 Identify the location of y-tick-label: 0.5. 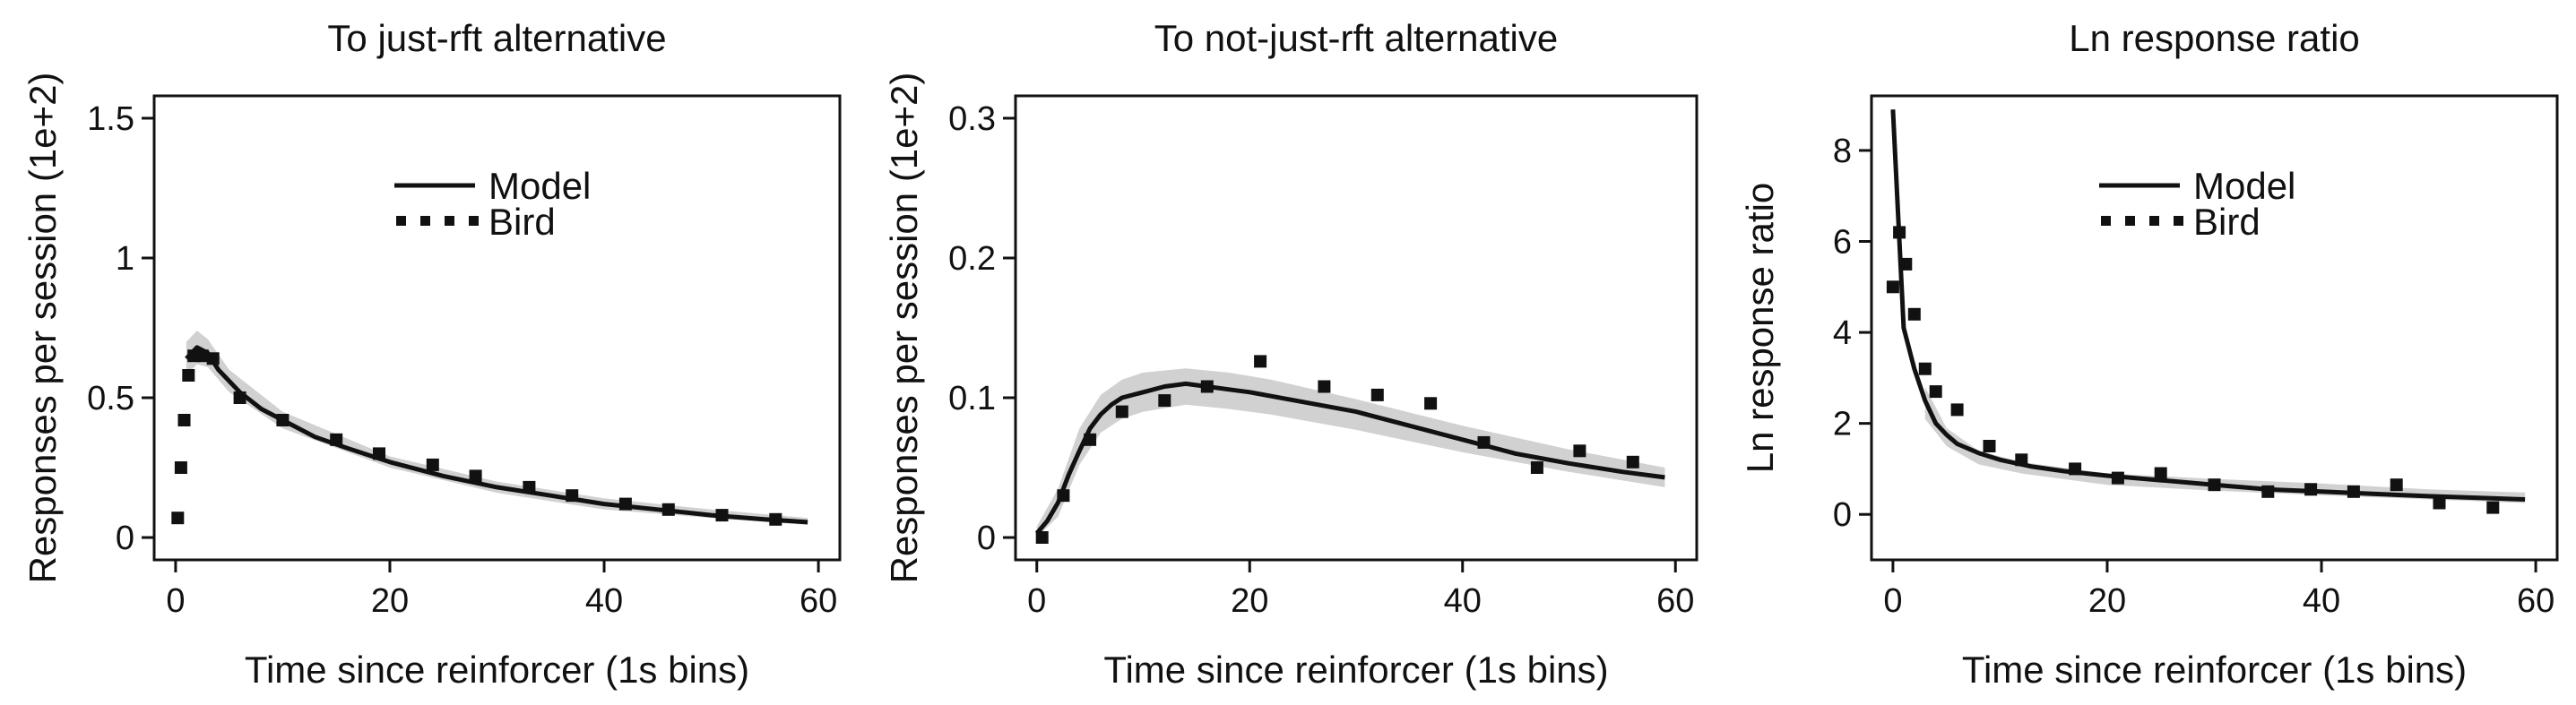
(110, 398).